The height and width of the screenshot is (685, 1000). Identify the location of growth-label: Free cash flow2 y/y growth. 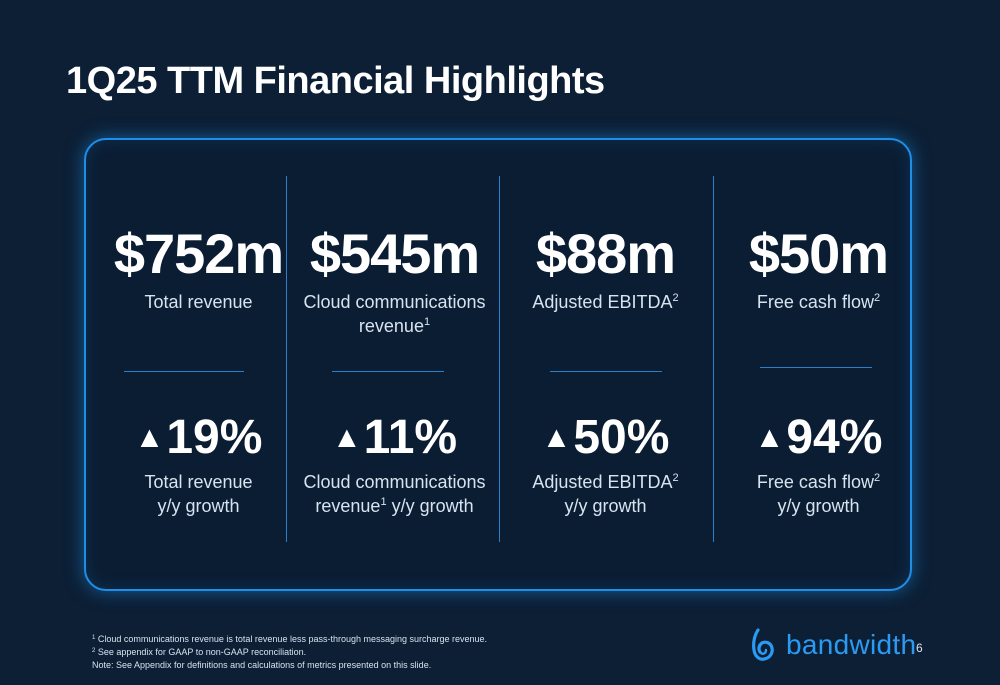
(818, 494).